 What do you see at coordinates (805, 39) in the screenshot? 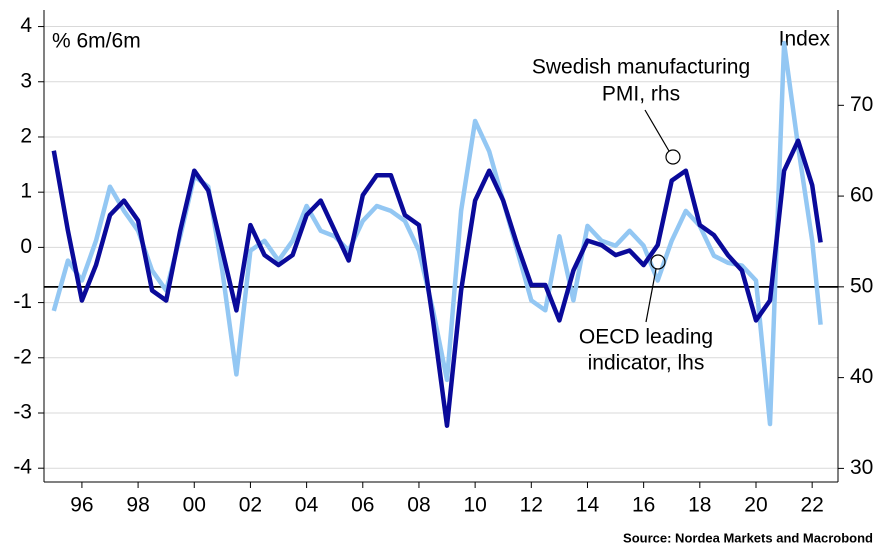
I see `y2-axis-label: Index` at bounding box center [805, 39].